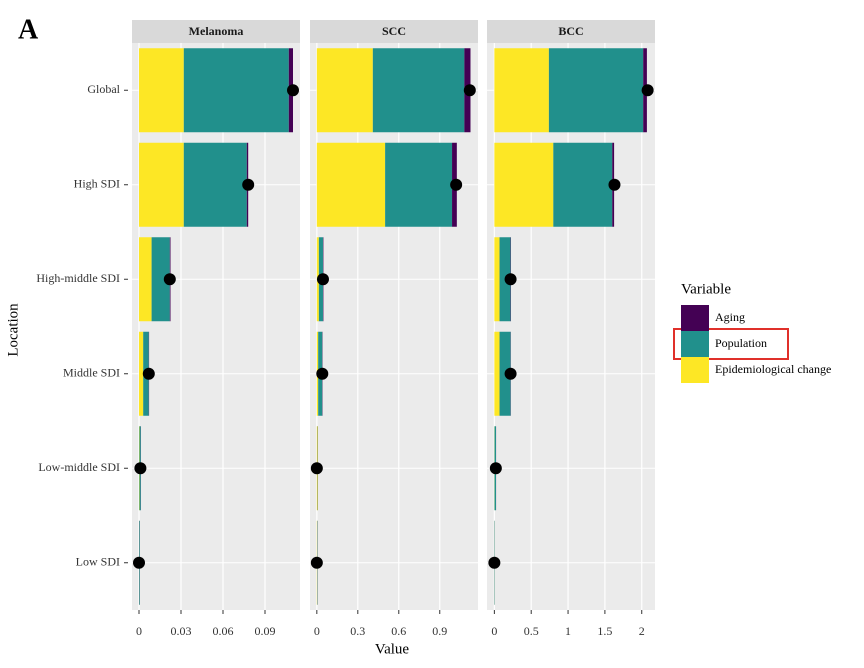  Describe the element at coordinates (642, 631) in the screenshot. I see `x-tick-label: 2` at that location.